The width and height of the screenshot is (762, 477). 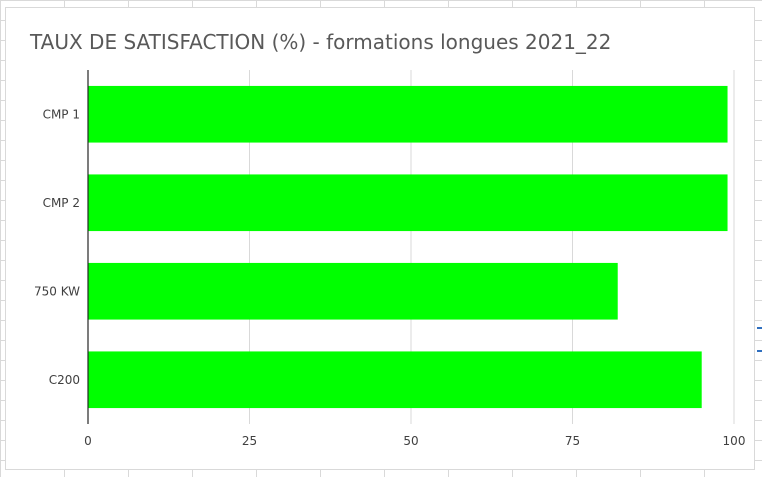 What do you see at coordinates (61, 203) in the screenshot?
I see `y-tick-label: CMP 2` at bounding box center [61, 203].